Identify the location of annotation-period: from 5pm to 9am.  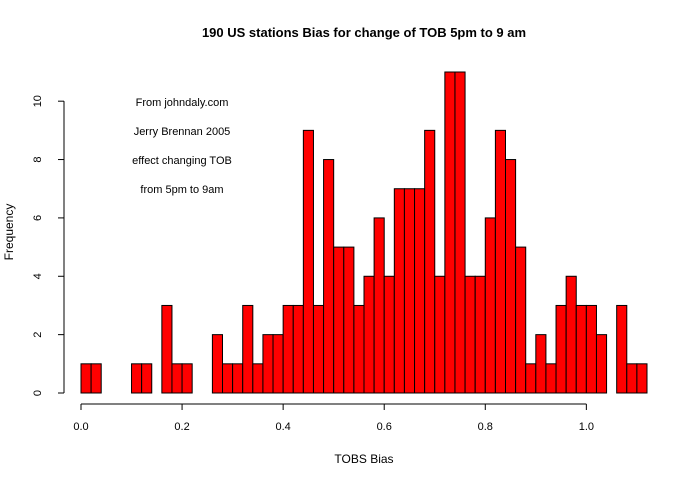
(181, 190).